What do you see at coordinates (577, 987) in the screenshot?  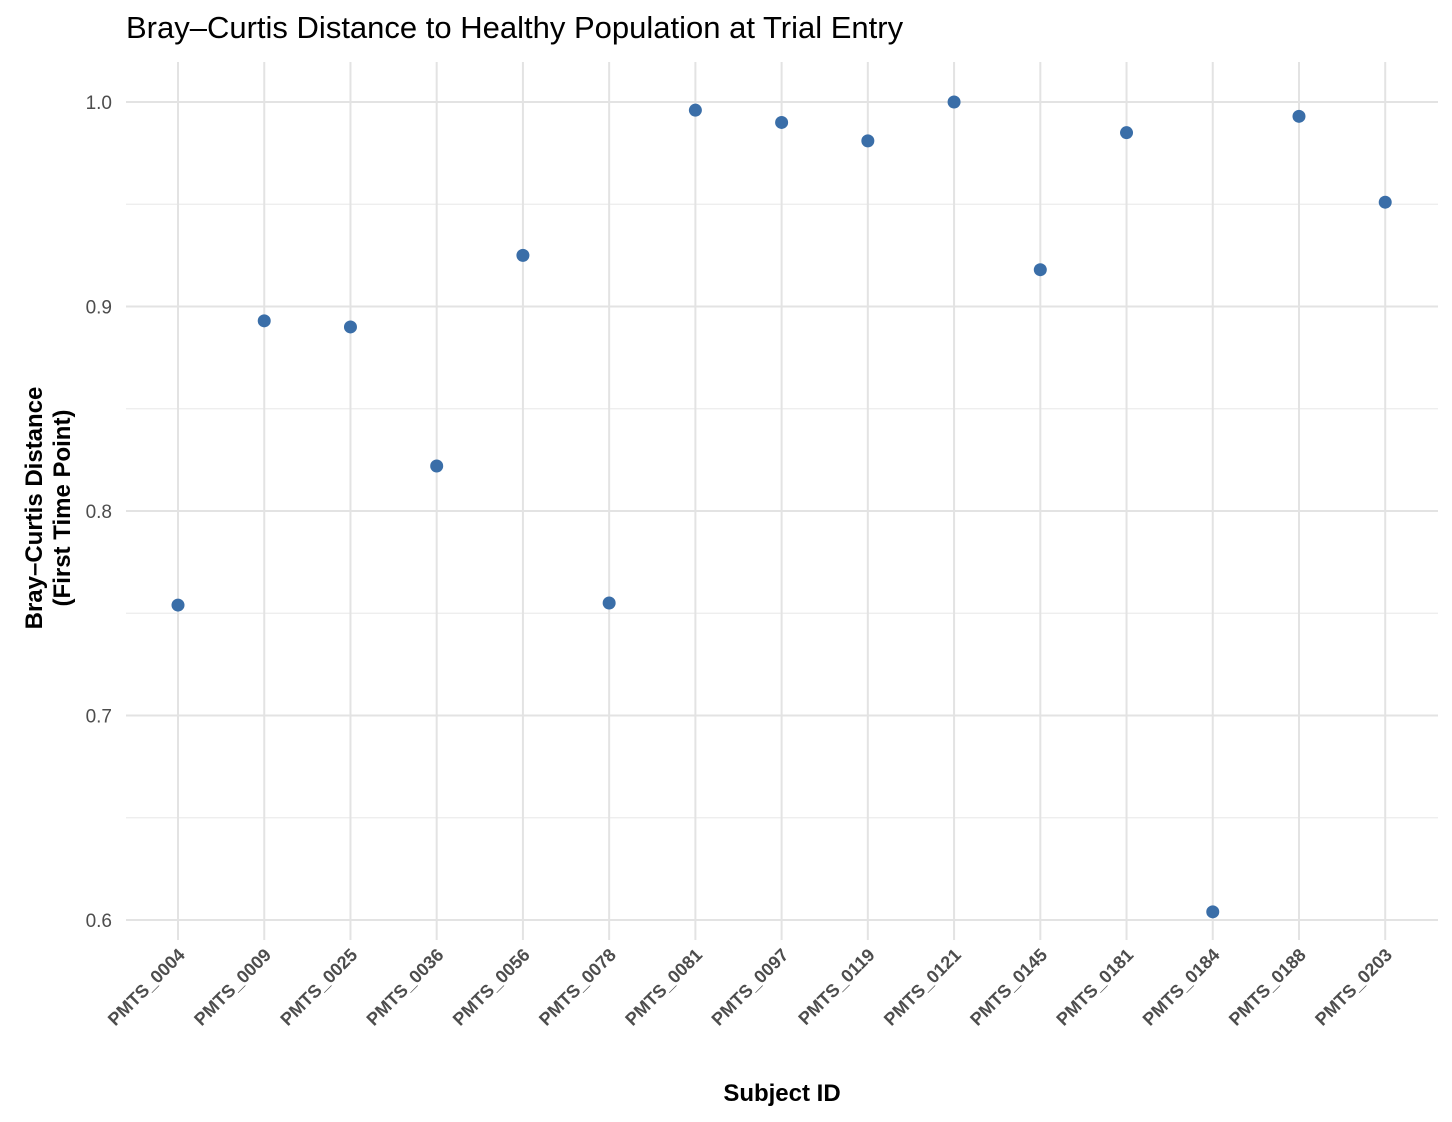 I see `x-tick-label: PMTS_0078` at bounding box center [577, 987].